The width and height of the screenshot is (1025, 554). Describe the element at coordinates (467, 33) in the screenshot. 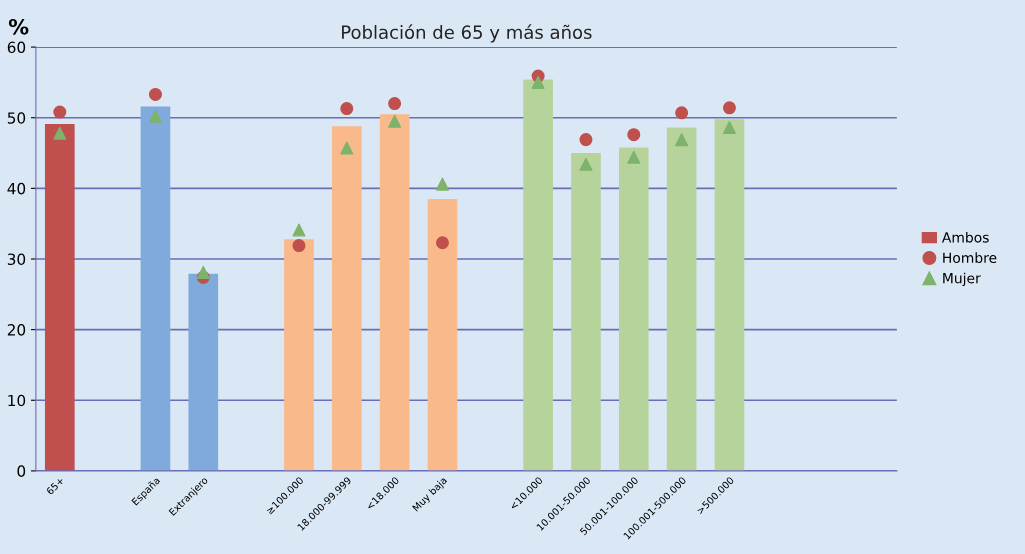

I see `chart-title: Población de 65 y más años` at that location.